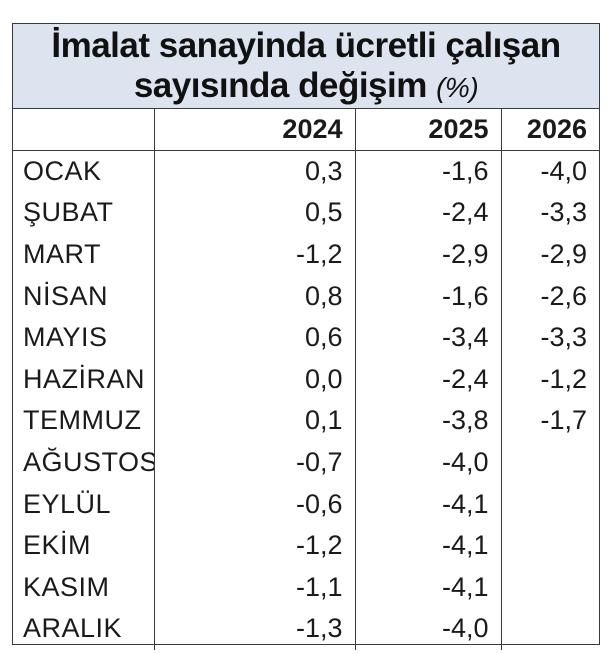 The width and height of the screenshot is (614, 654). What do you see at coordinates (84, 379) in the screenshot?
I see `month-label: HAZİRAN` at bounding box center [84, 379].